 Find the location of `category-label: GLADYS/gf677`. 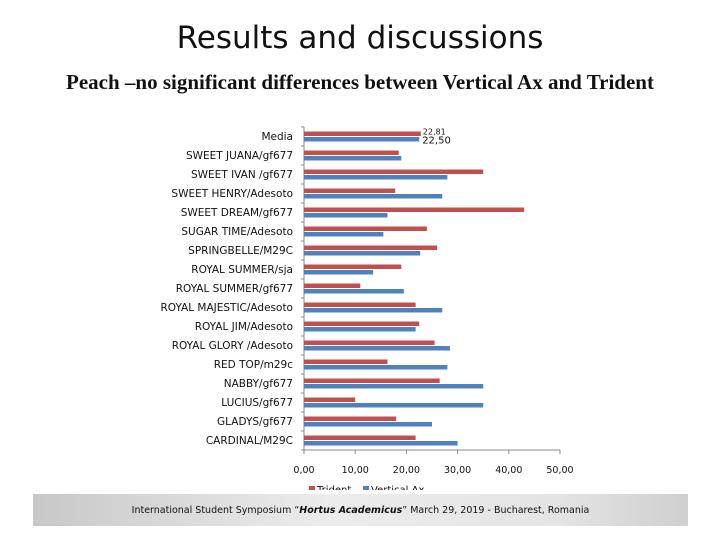

category-label: GLADYS/gf677 is located at coordinates (255, 422).